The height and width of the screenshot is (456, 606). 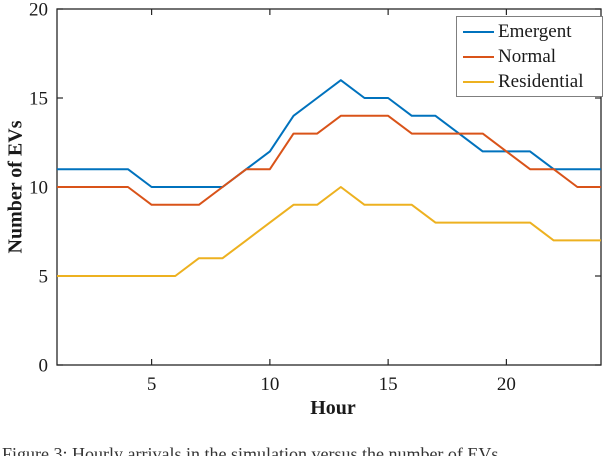 What do you see at coordinates (44, 277) in the screenshot?
I see `y-tick-label: 5` at bounding box center [44, 277].